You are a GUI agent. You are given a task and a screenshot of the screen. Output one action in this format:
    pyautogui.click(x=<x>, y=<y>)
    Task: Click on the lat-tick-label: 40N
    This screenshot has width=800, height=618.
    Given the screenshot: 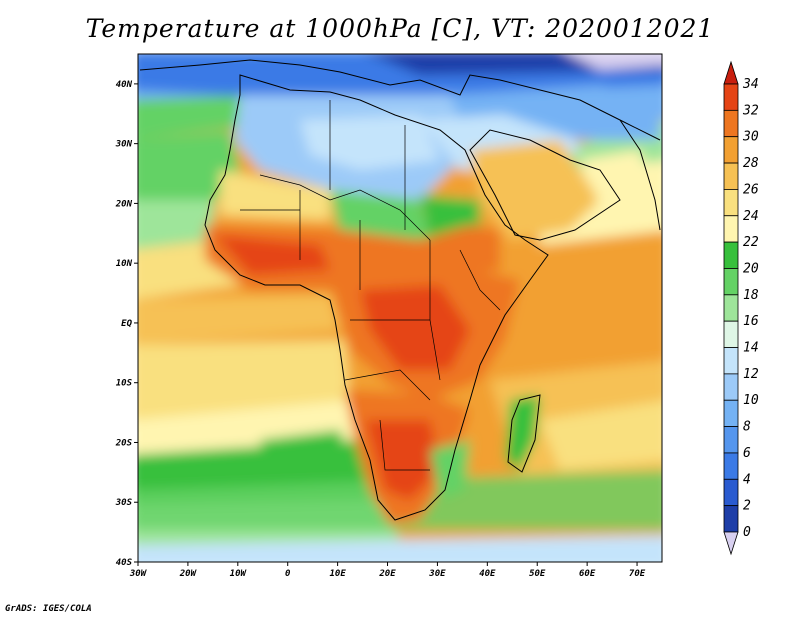 What is the action you would take?
    pyautogui.click(x=124, y=85)
    